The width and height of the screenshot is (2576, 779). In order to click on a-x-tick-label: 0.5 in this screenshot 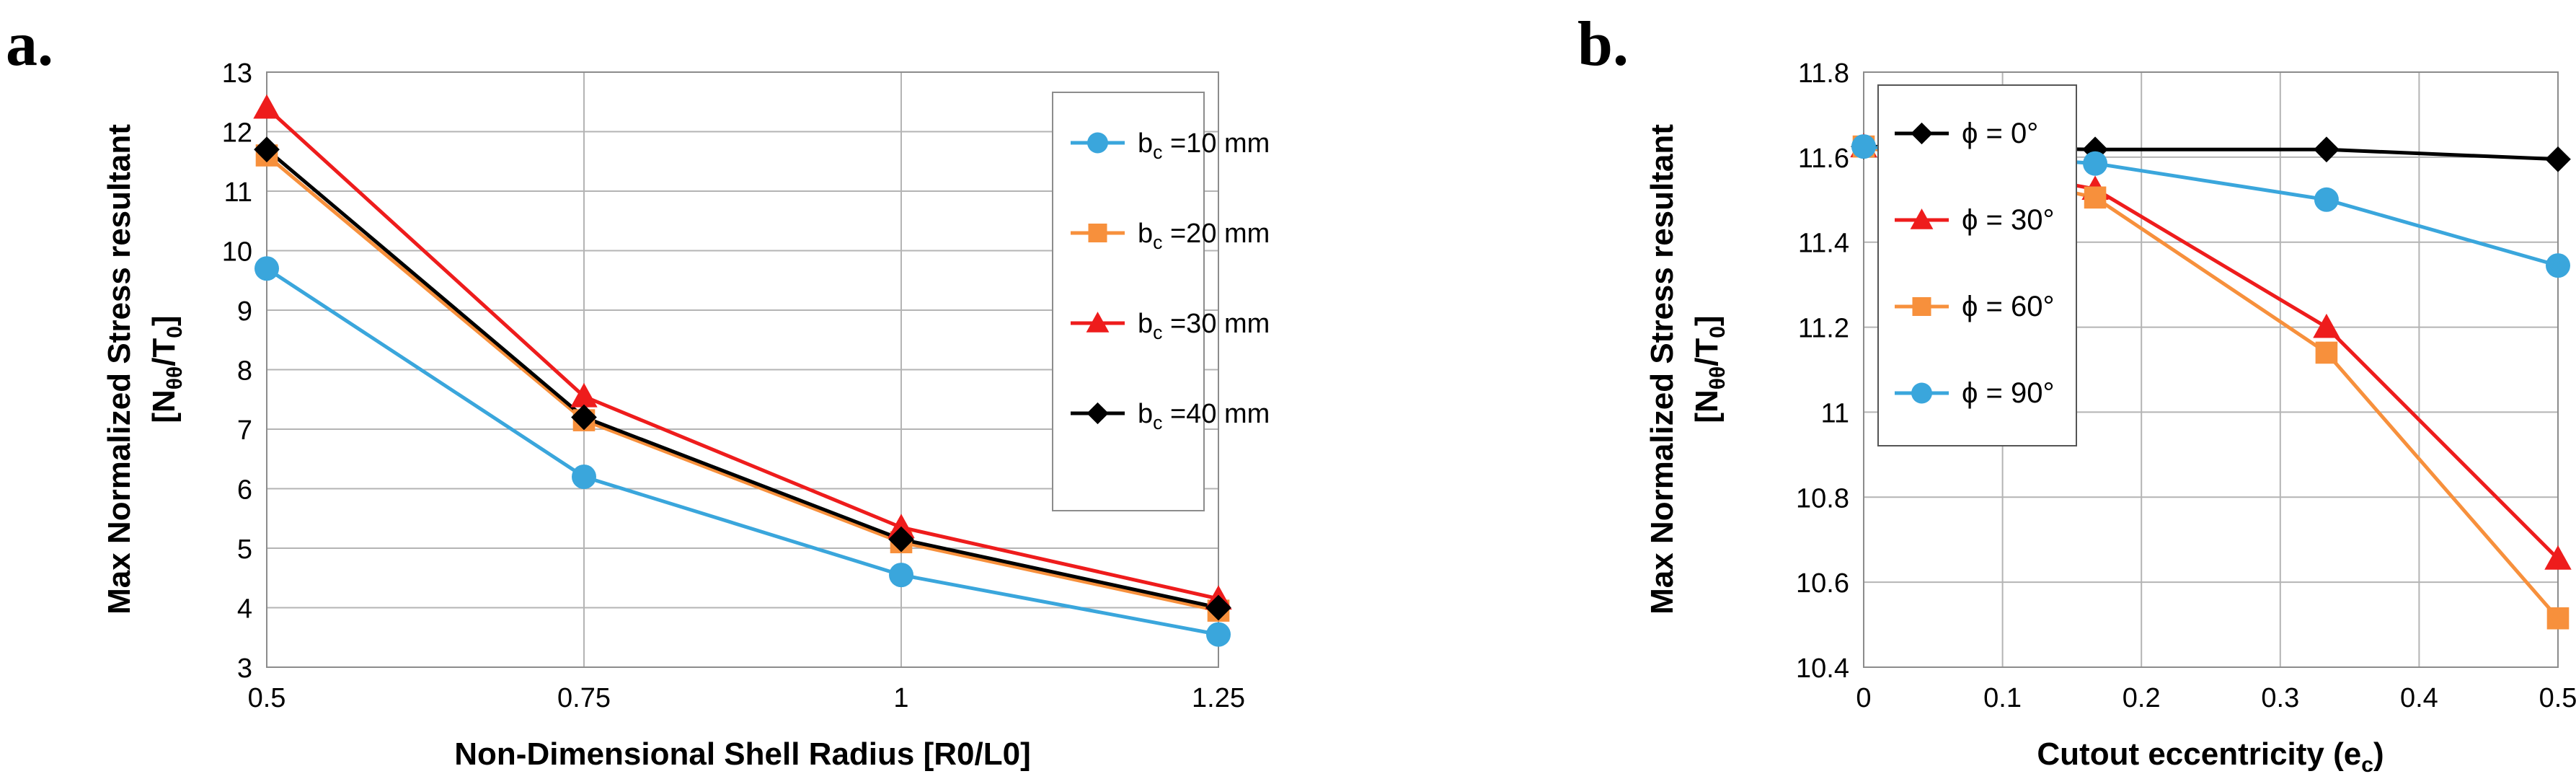, I will do `click(267, 698)`.